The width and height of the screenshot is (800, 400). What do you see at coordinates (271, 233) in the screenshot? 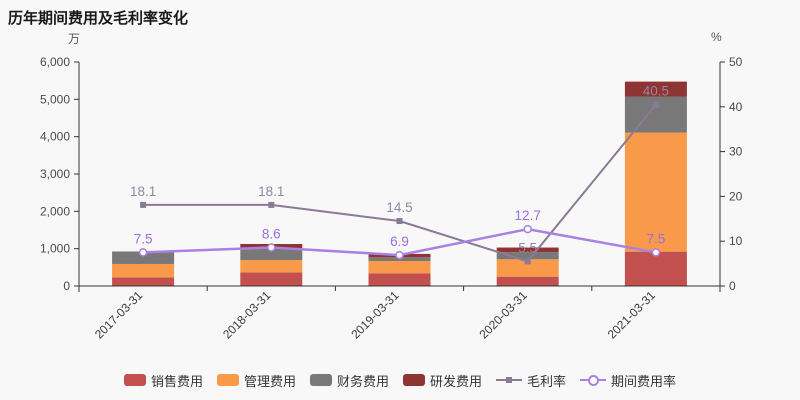
I see `期间费用率-value-label: 8.6` at bounding box center [271, 233].